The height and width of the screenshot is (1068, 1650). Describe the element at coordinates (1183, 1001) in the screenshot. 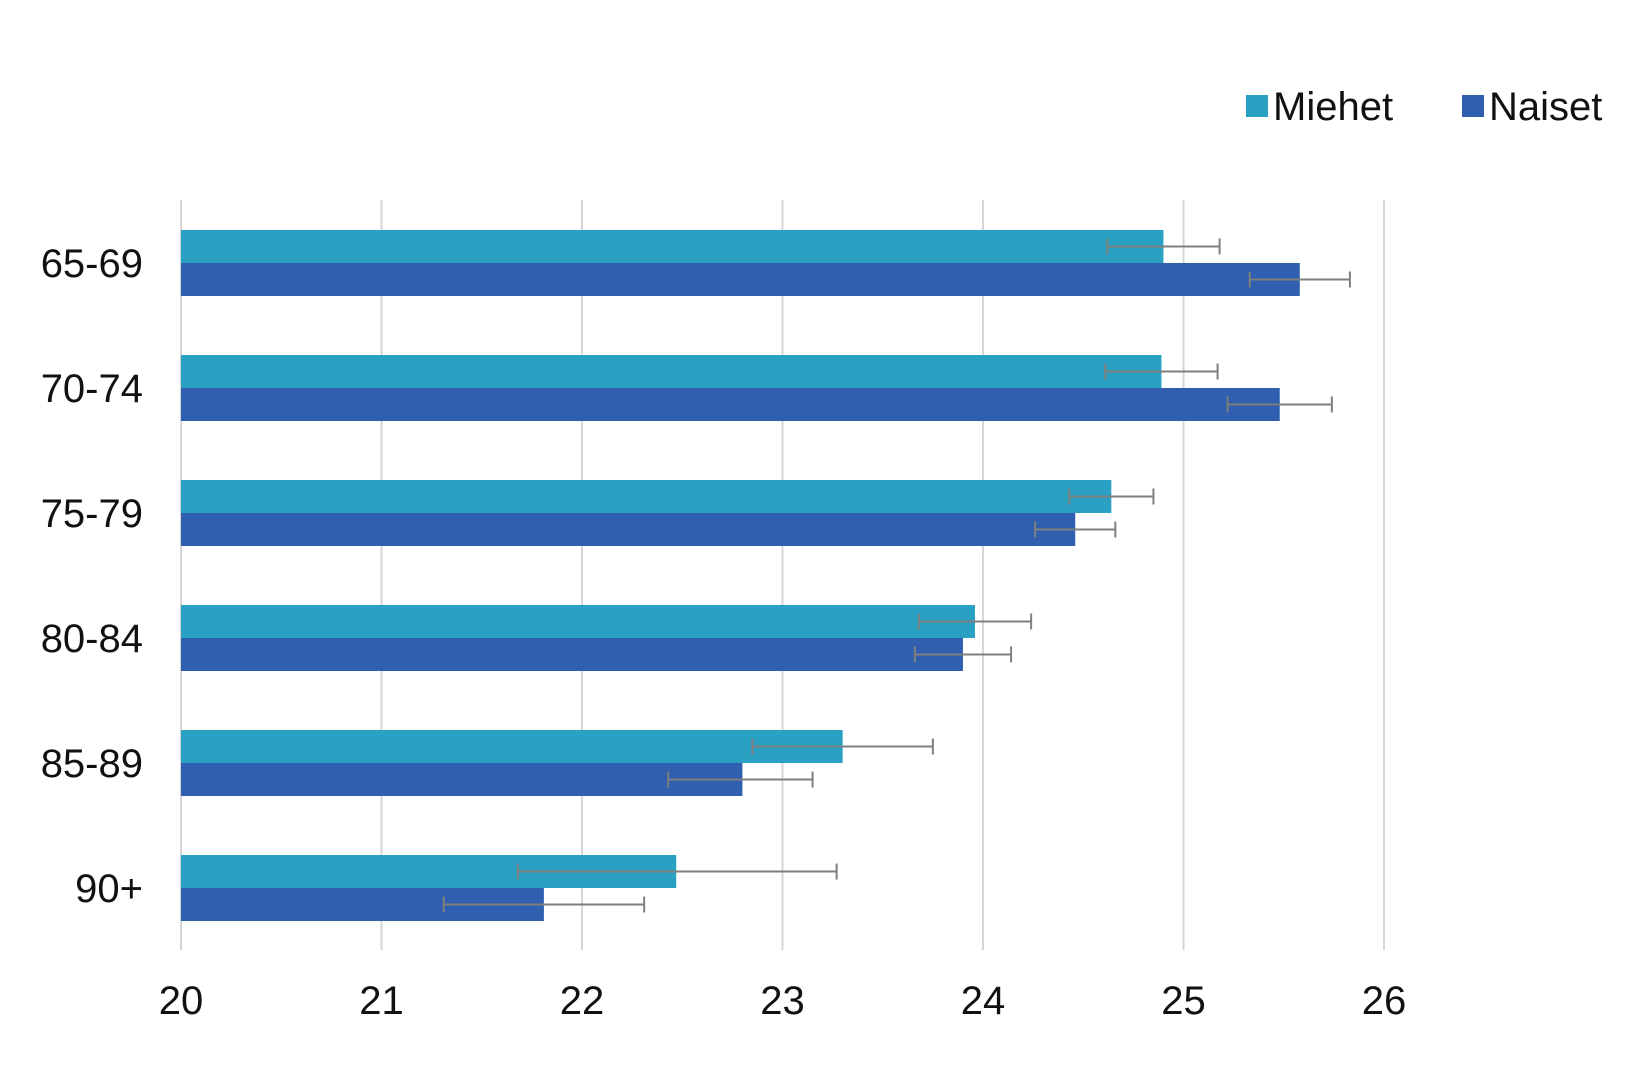

I see `x-tick-label-25: 25` at that location.